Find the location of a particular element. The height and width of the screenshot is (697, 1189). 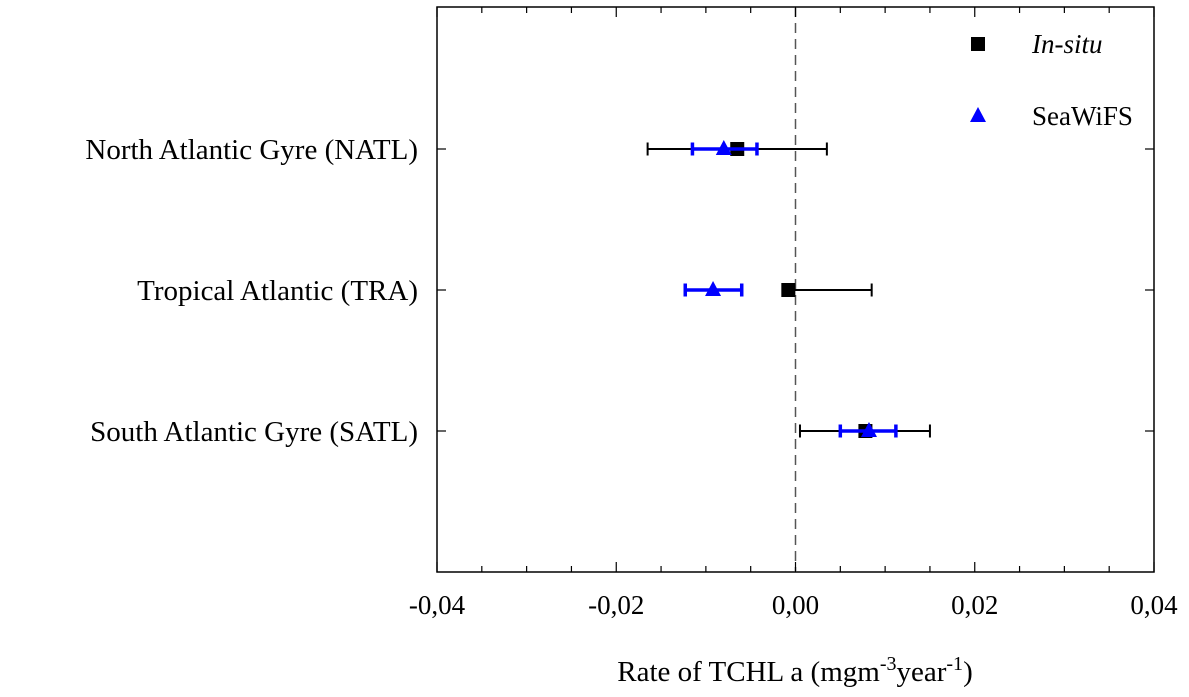

data-points is located at coordinates (788, 289).